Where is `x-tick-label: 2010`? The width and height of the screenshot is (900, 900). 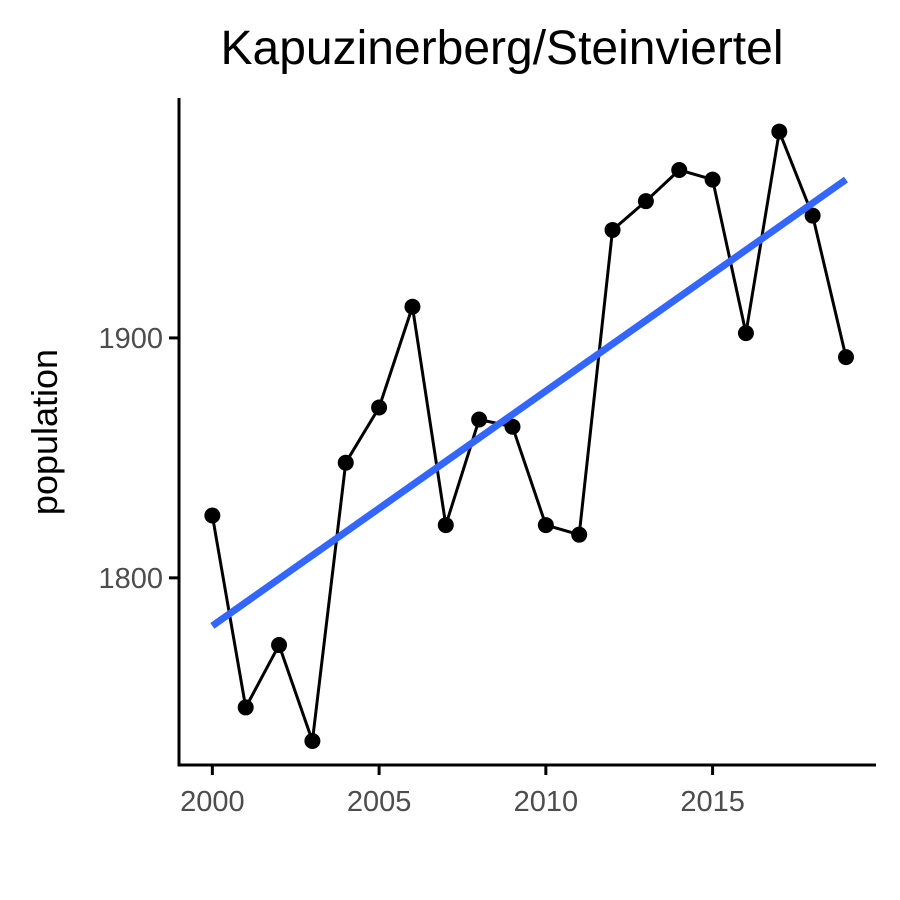 x-tick-label: 2010 is located at coordinates (546, 802).